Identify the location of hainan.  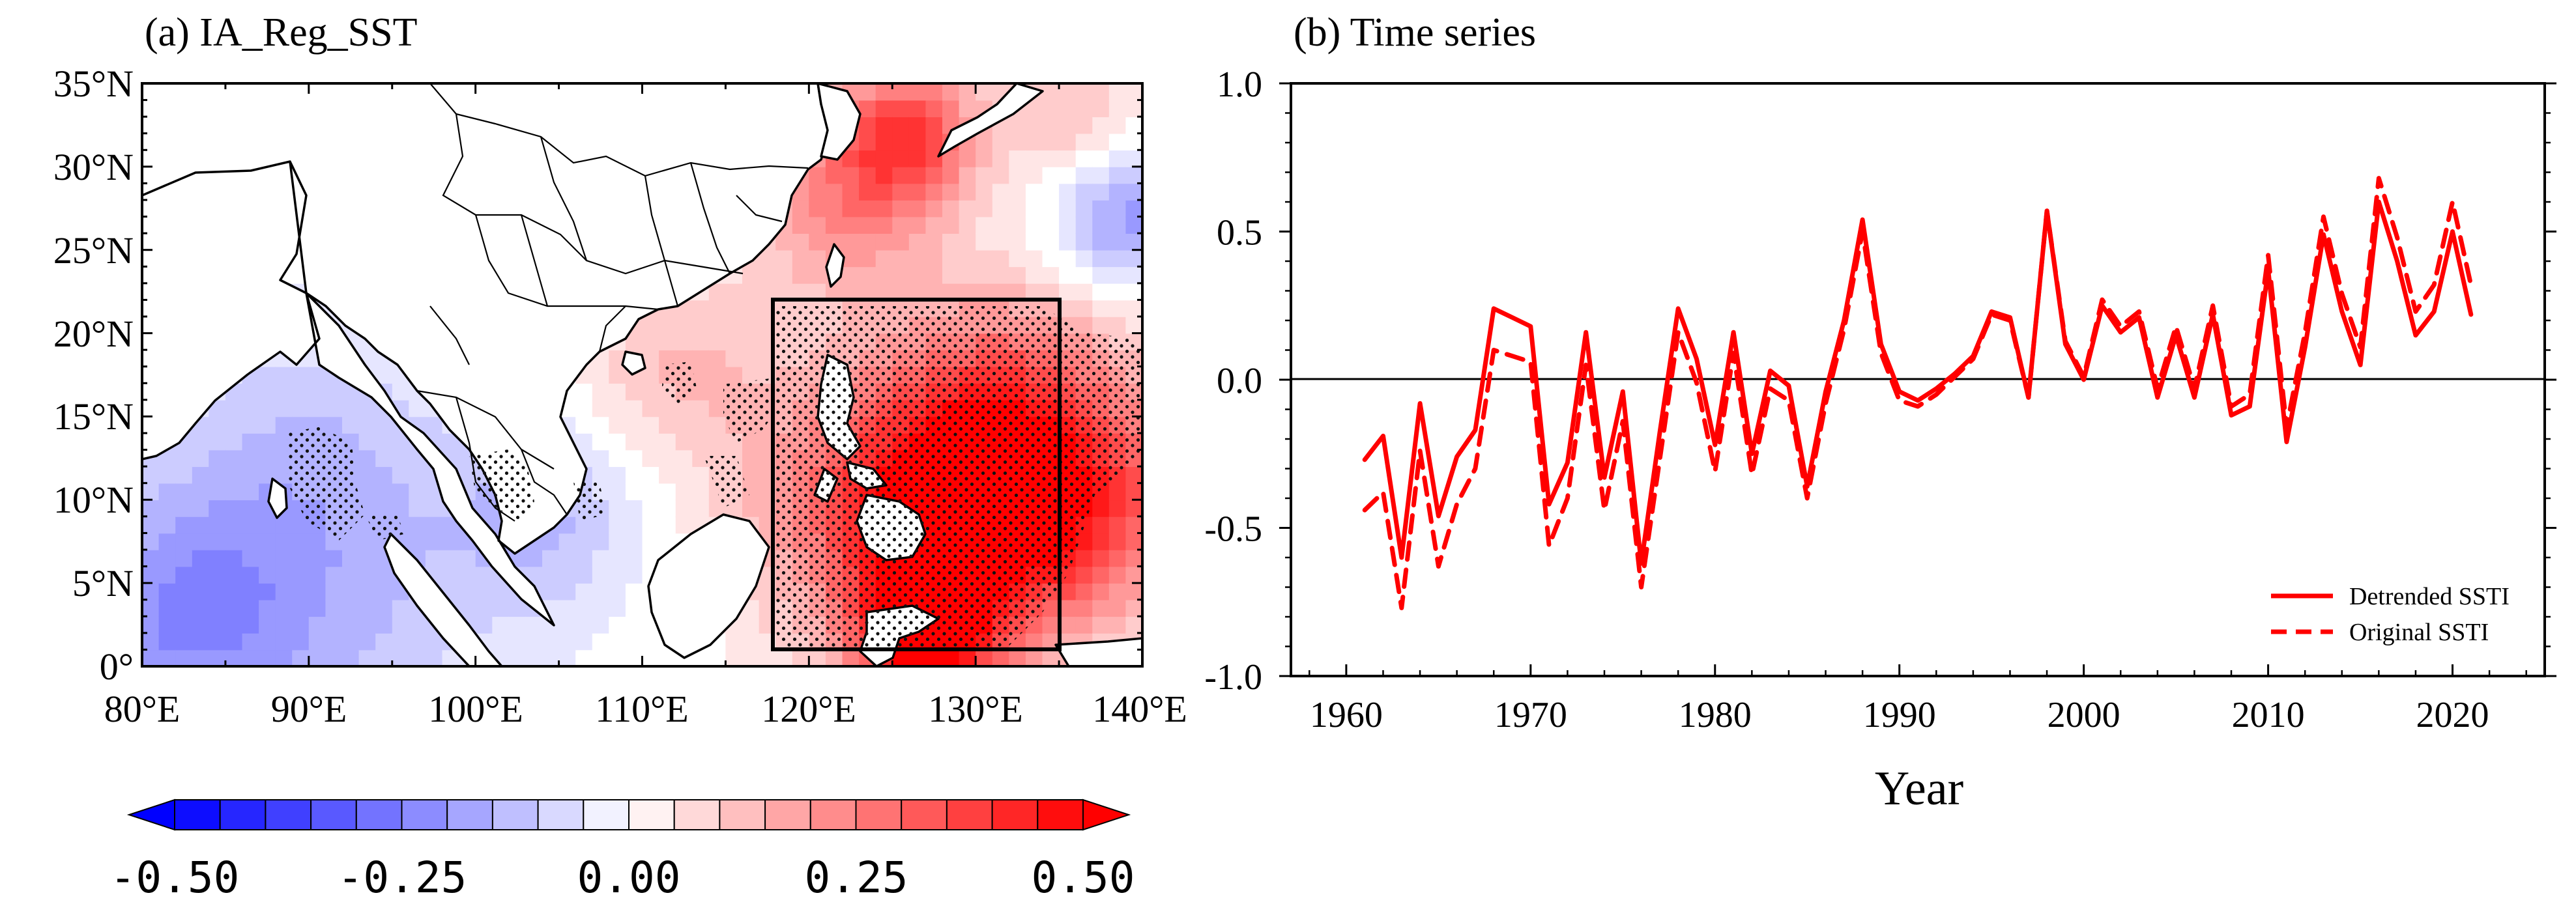
(633, 363).